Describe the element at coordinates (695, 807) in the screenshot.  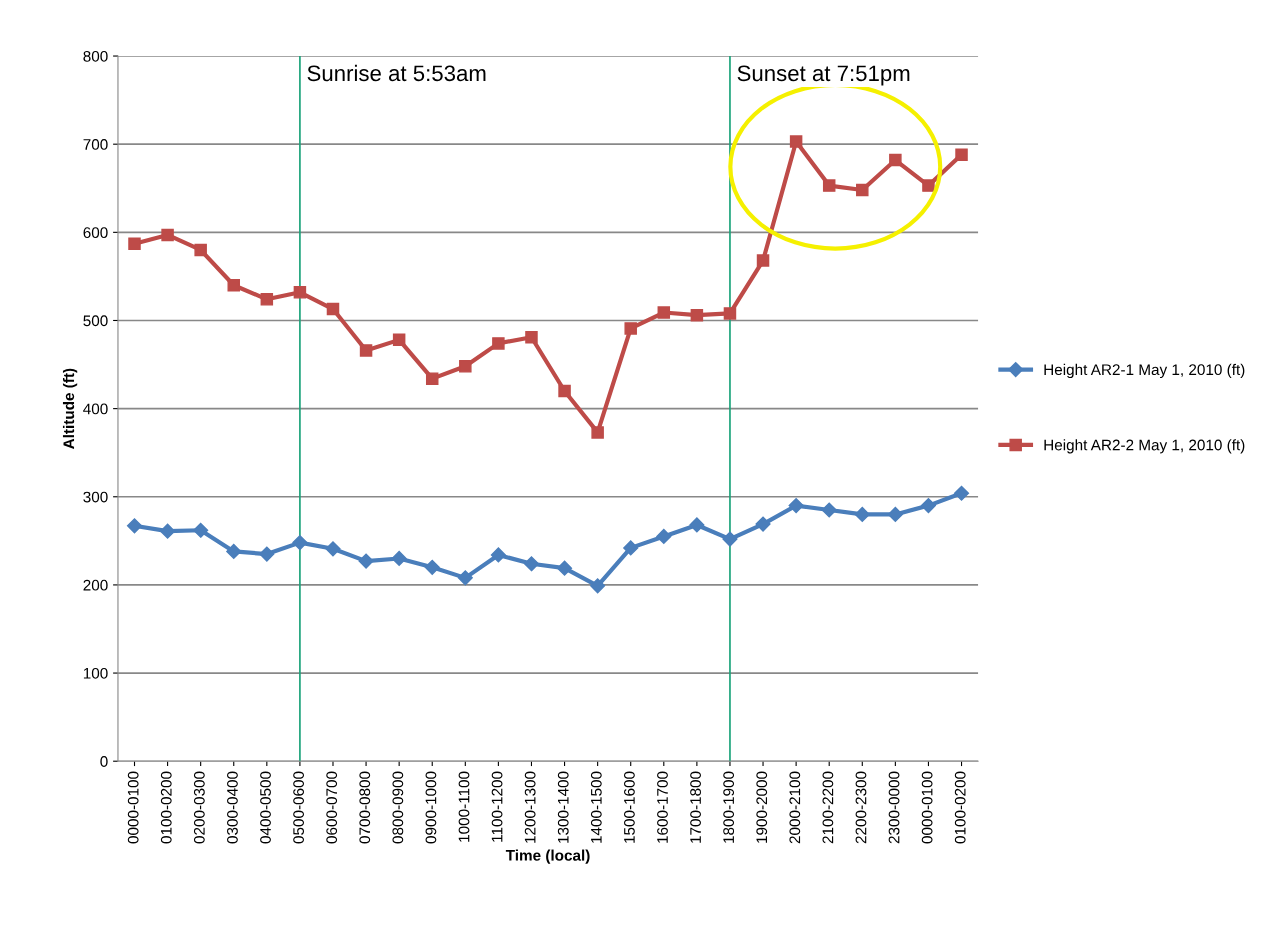
I see `x-tick-label: 1700-1800` at that location.